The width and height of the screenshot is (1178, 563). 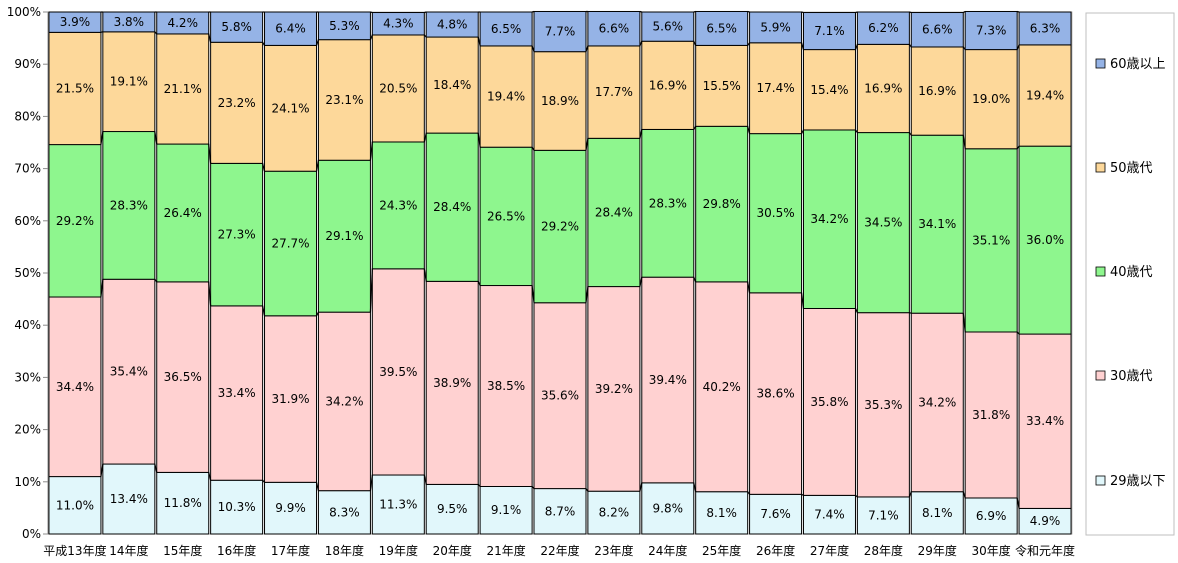 I want to click on data-label: 36.0%, so click(x=1045, y=240).